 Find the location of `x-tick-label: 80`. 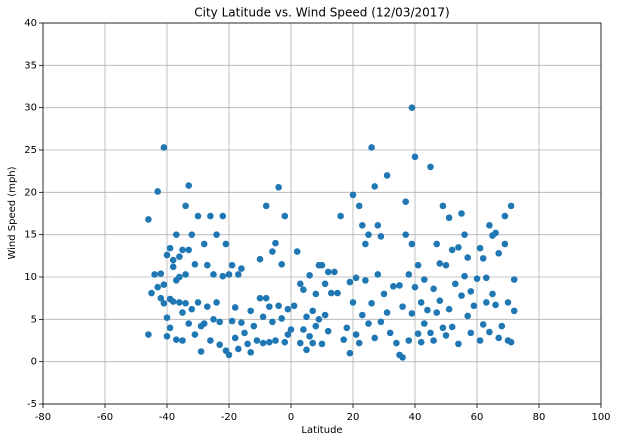

x-tick-label: 80 is located at coordinates (539, 417).